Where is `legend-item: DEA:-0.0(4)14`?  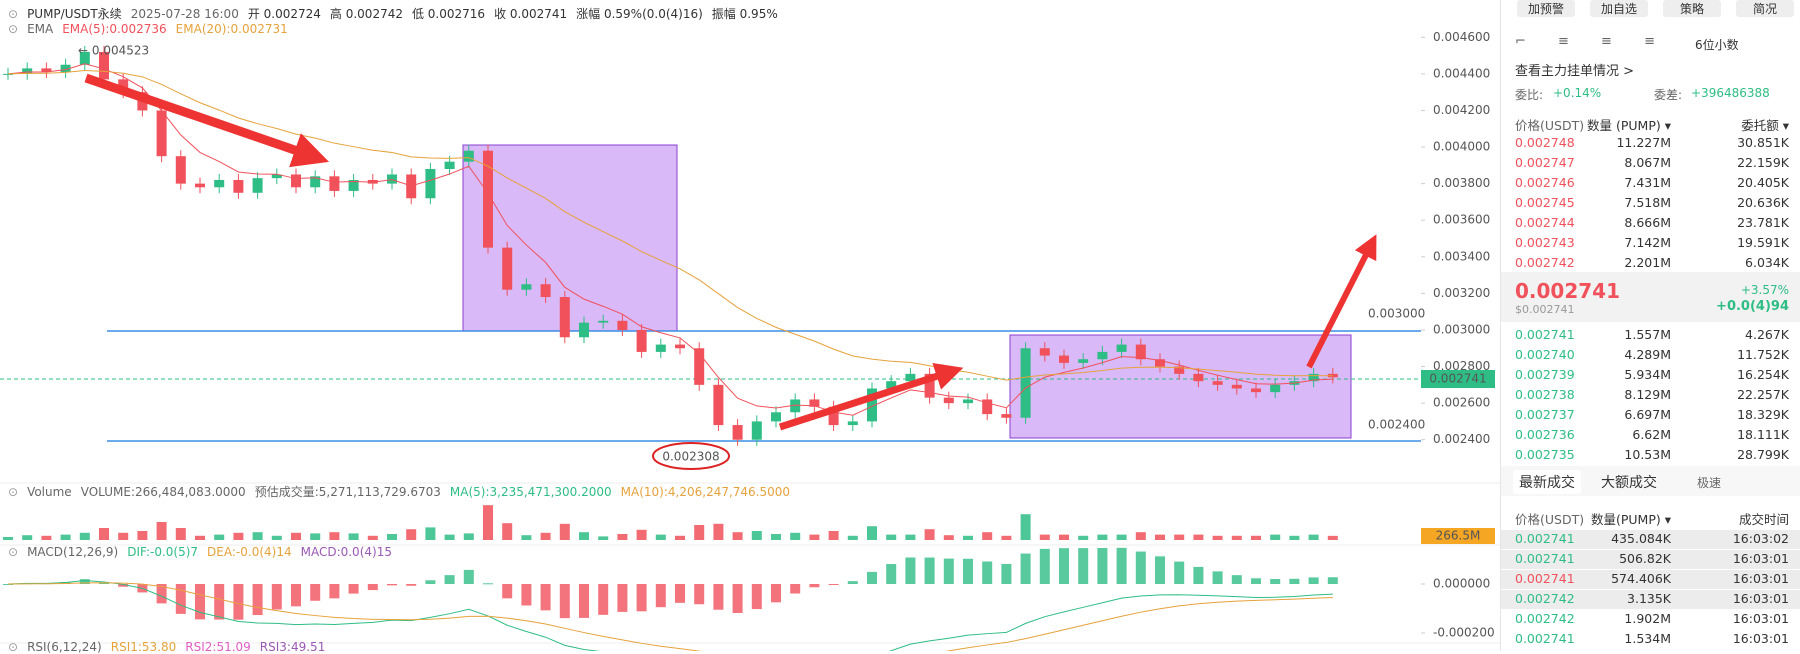 legend-item: DEA:-0.0(4)14 is located at coordinates (249, 552).